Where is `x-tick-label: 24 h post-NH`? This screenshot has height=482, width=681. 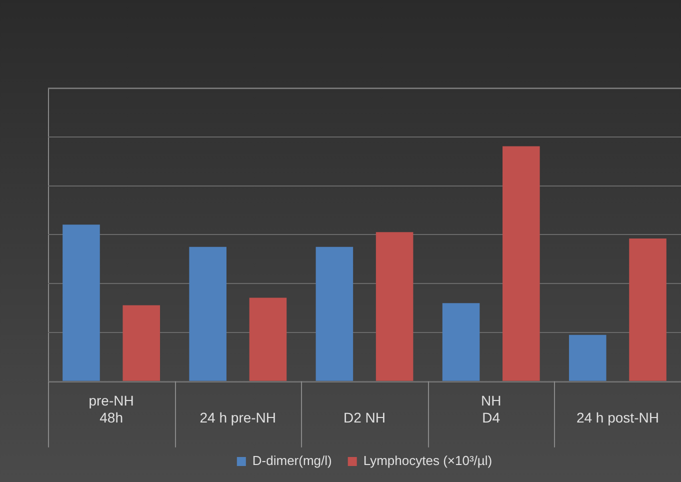
x-tick-label: 24 h post-NH is located at coordinates (617, 417).